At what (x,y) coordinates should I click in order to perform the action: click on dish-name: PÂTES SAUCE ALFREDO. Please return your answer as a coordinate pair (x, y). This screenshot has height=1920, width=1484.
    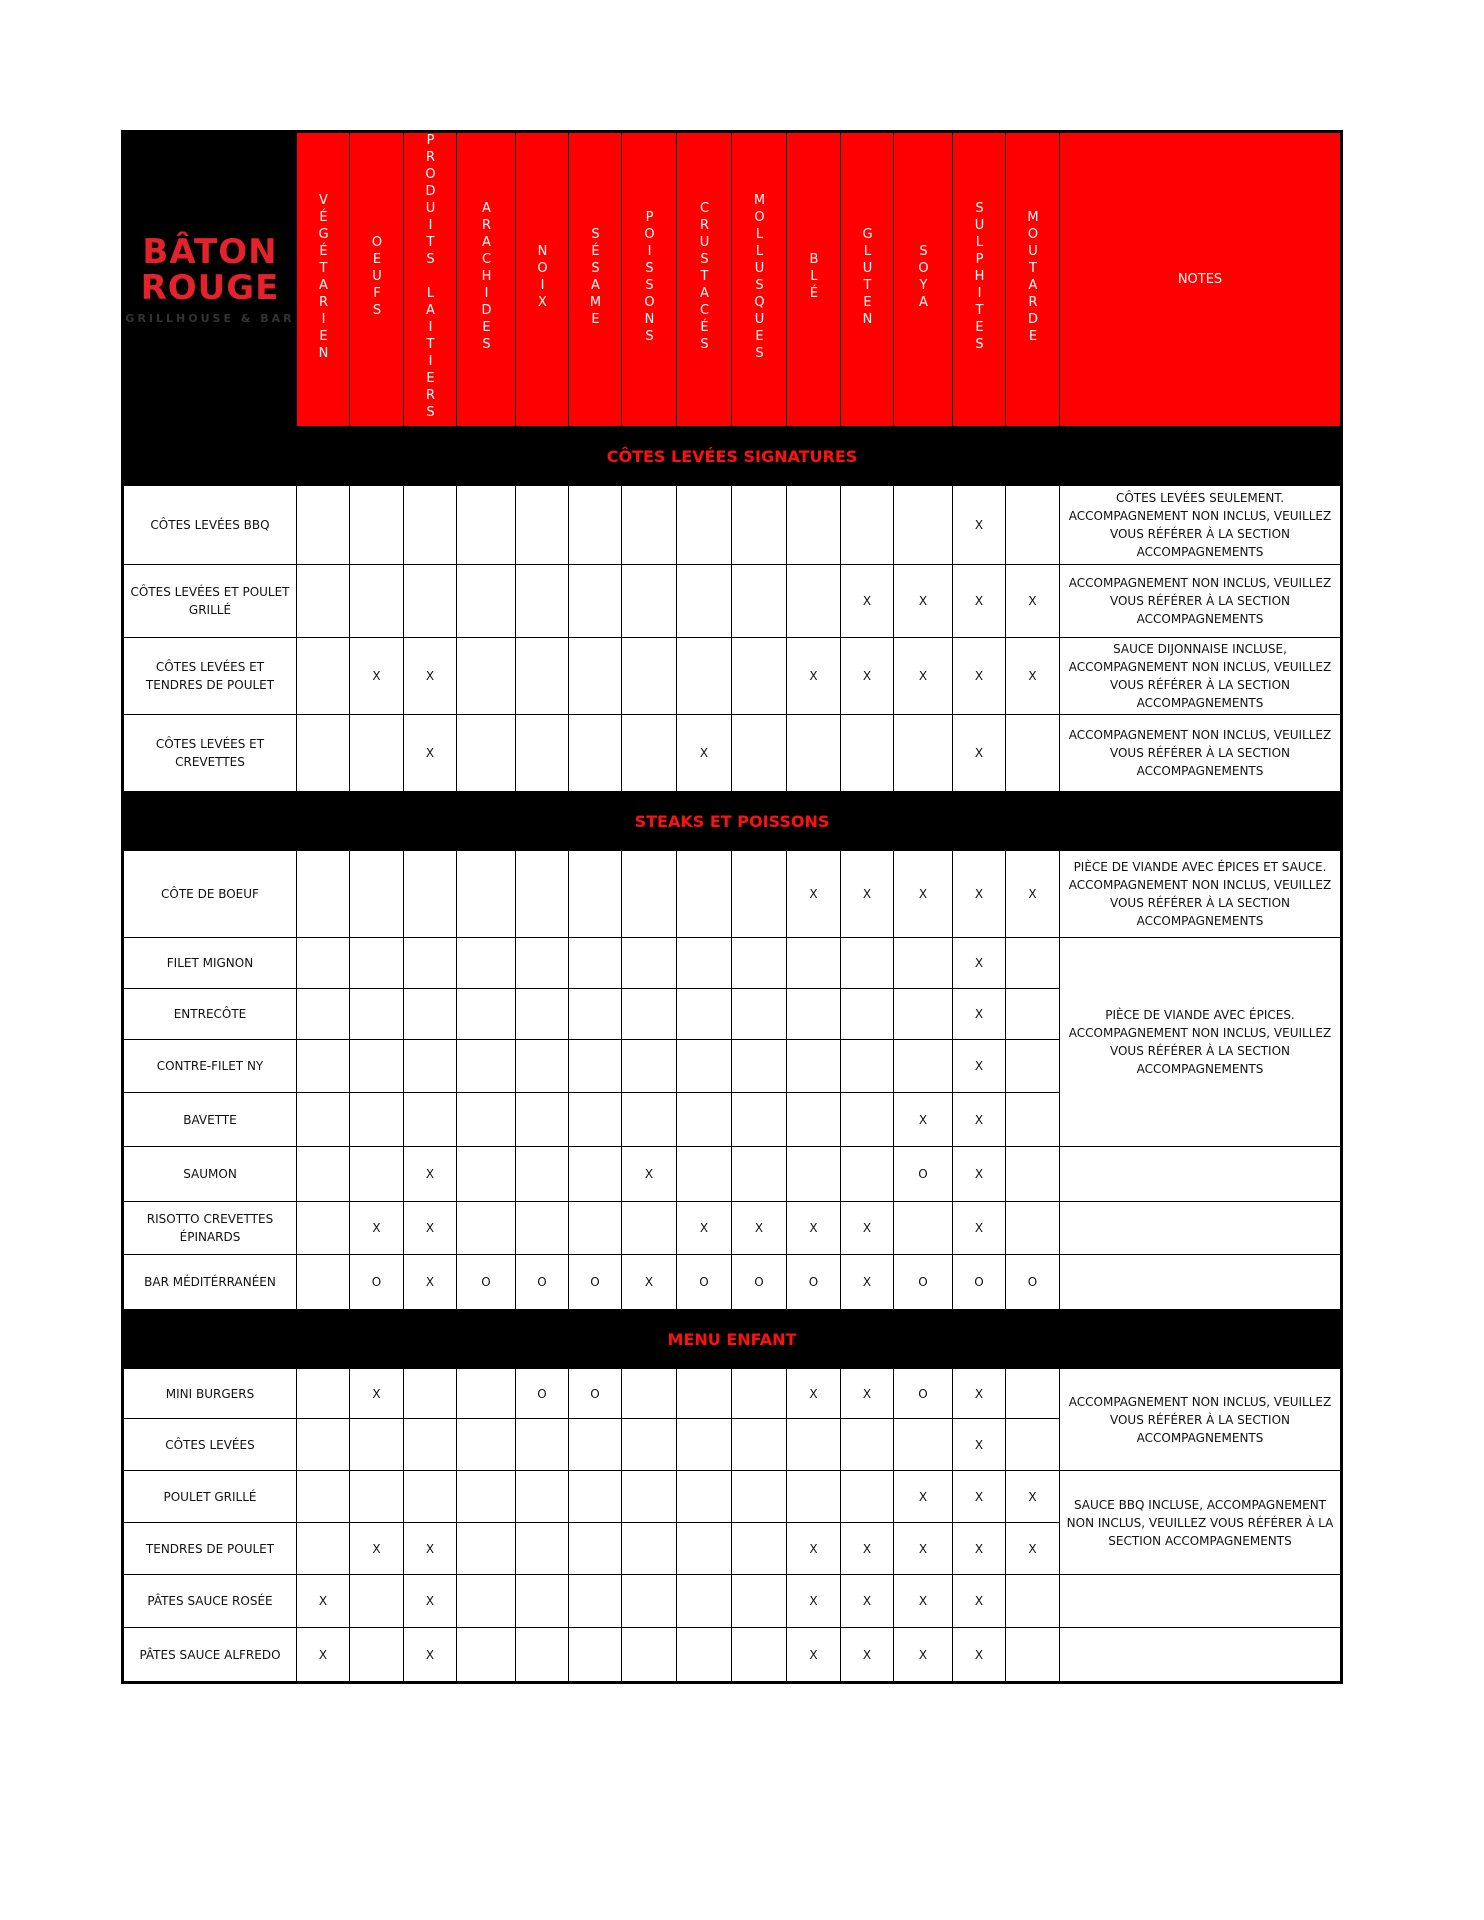
    Looking at the image, I should click on (209, 1655).